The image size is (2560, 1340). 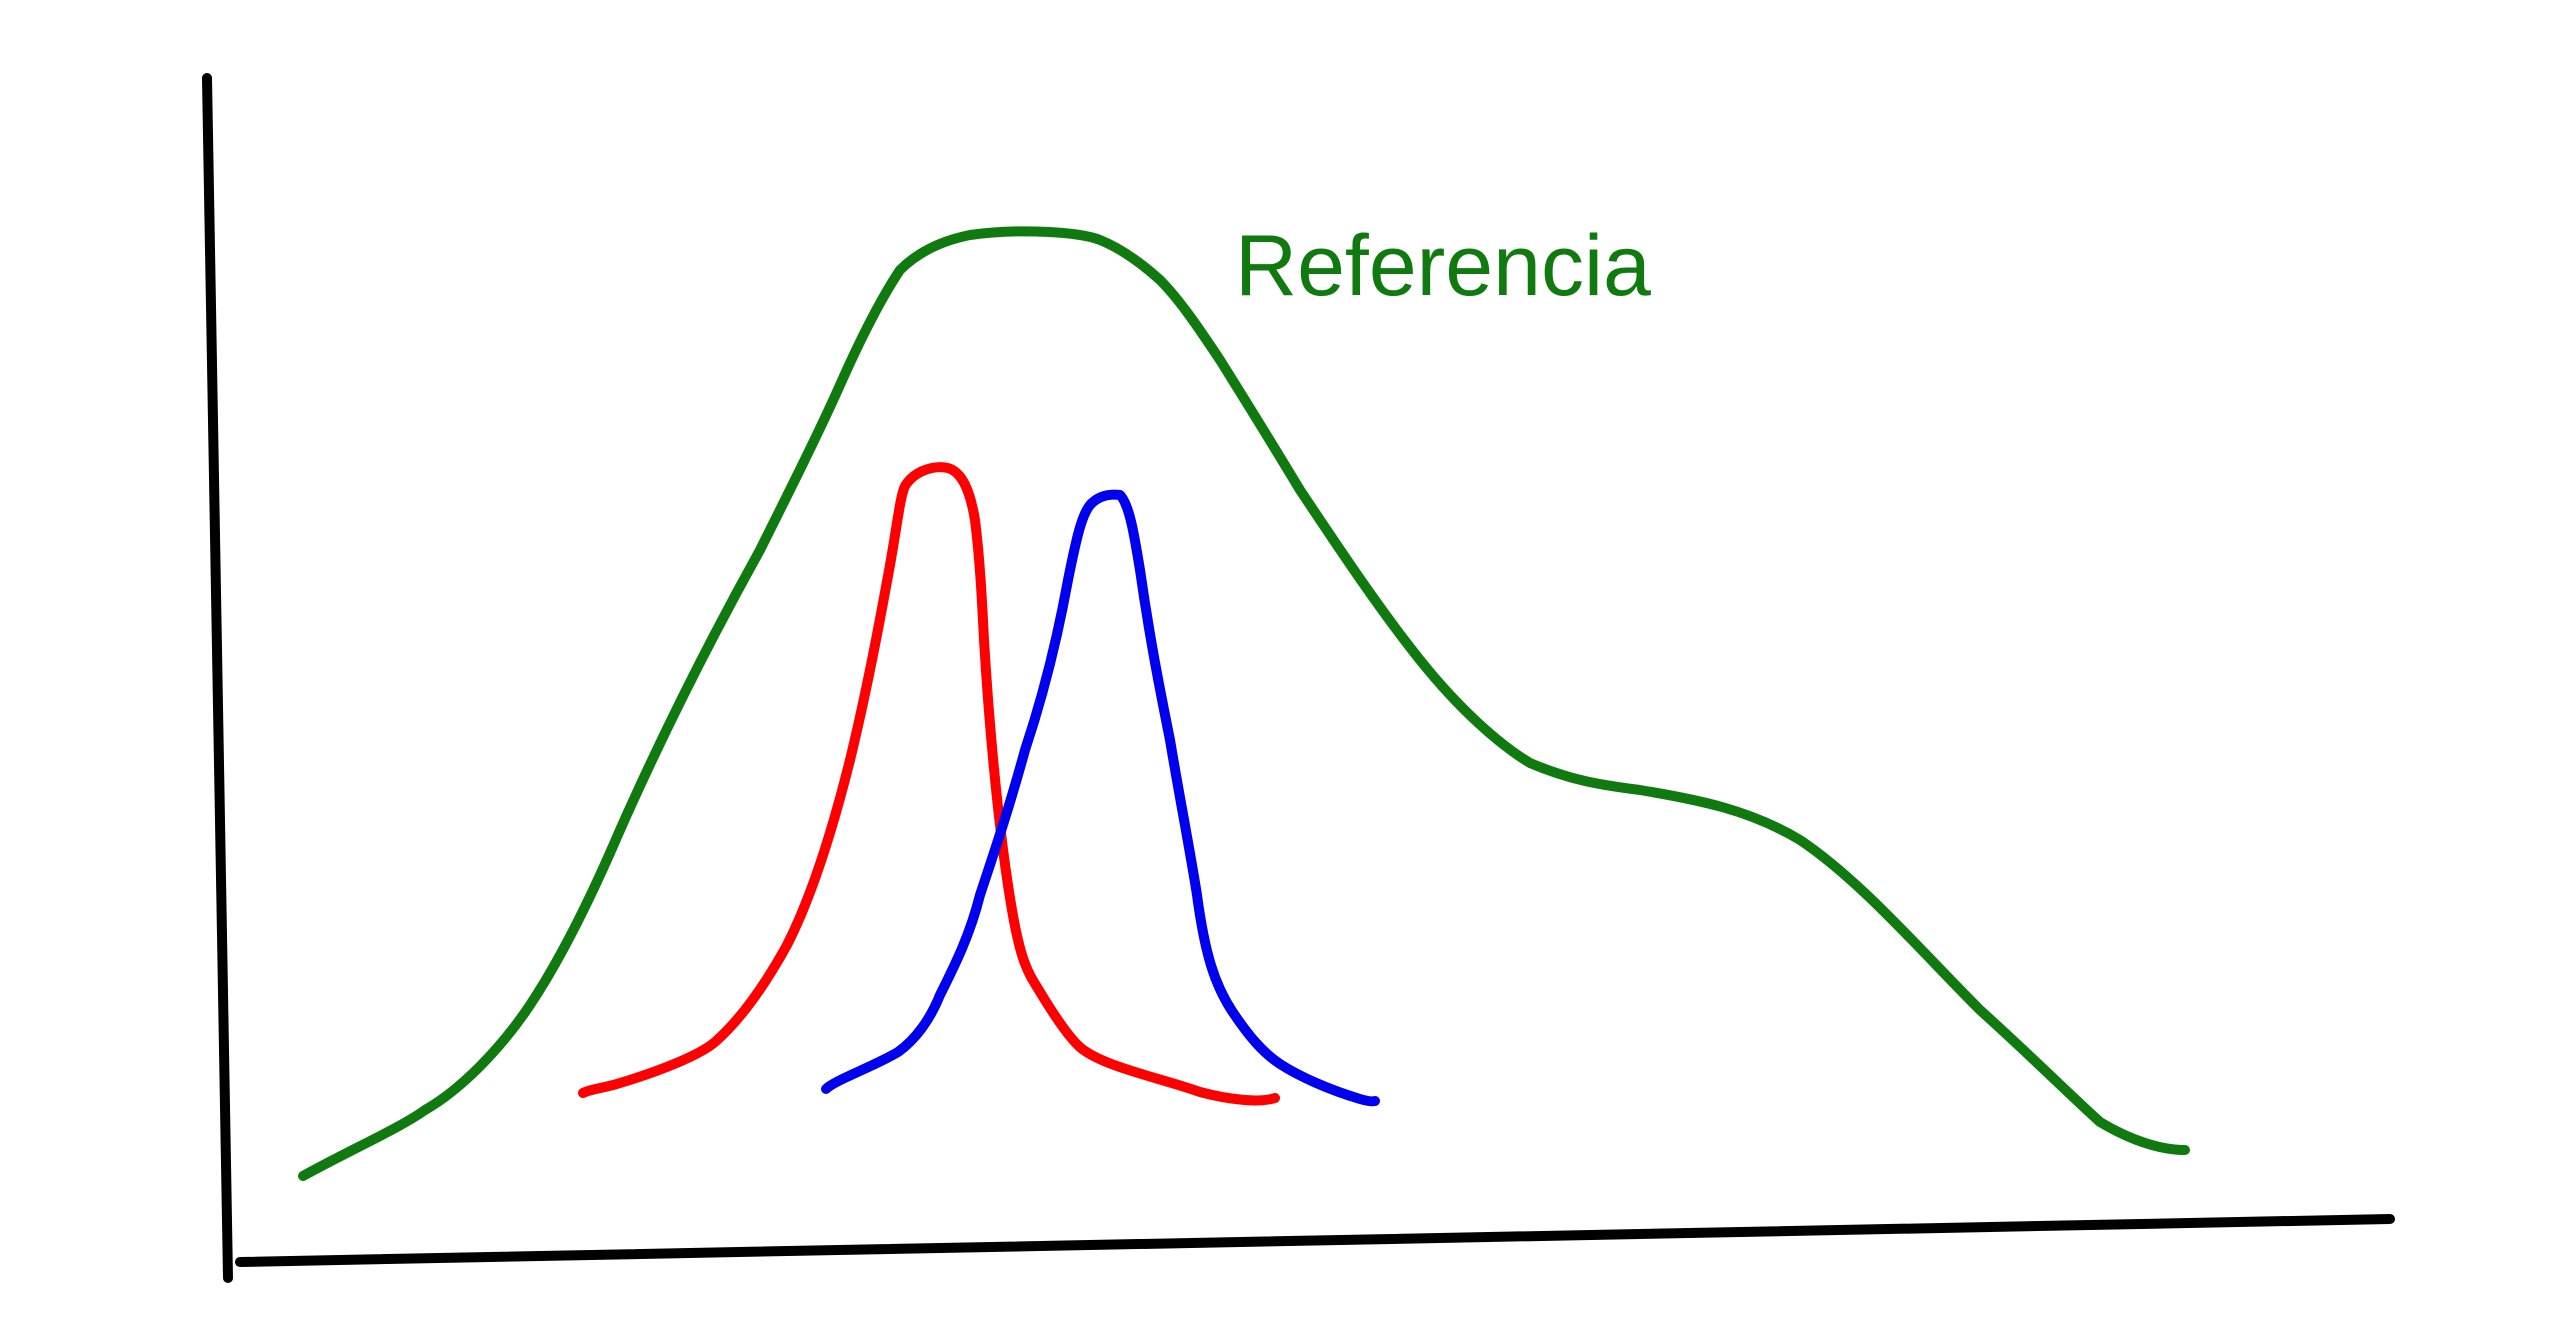 I want to click on red-curve, so click(x=929, y=784).